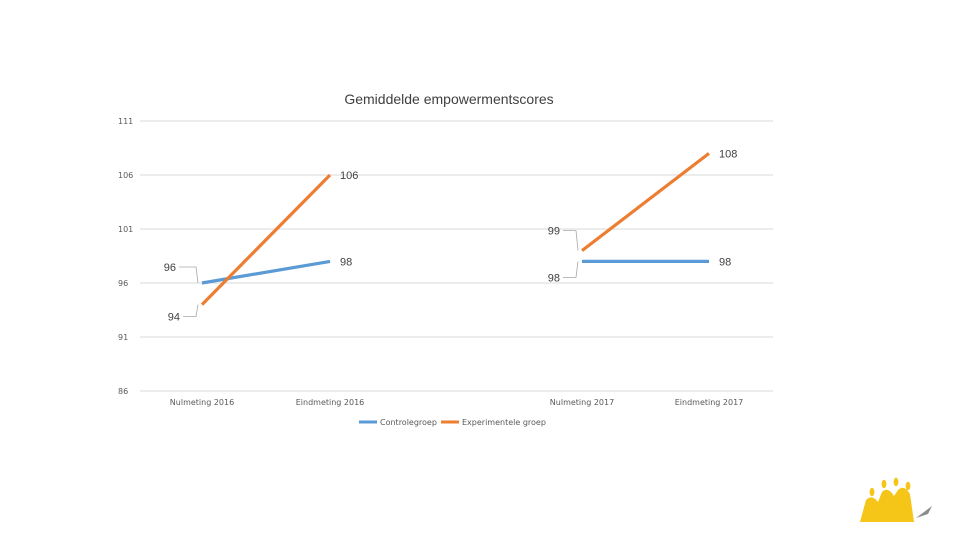 Image resolution: width=960 pixels, height=540 pixels. I want to click on y-tick-label: 106, so click(125, 175).